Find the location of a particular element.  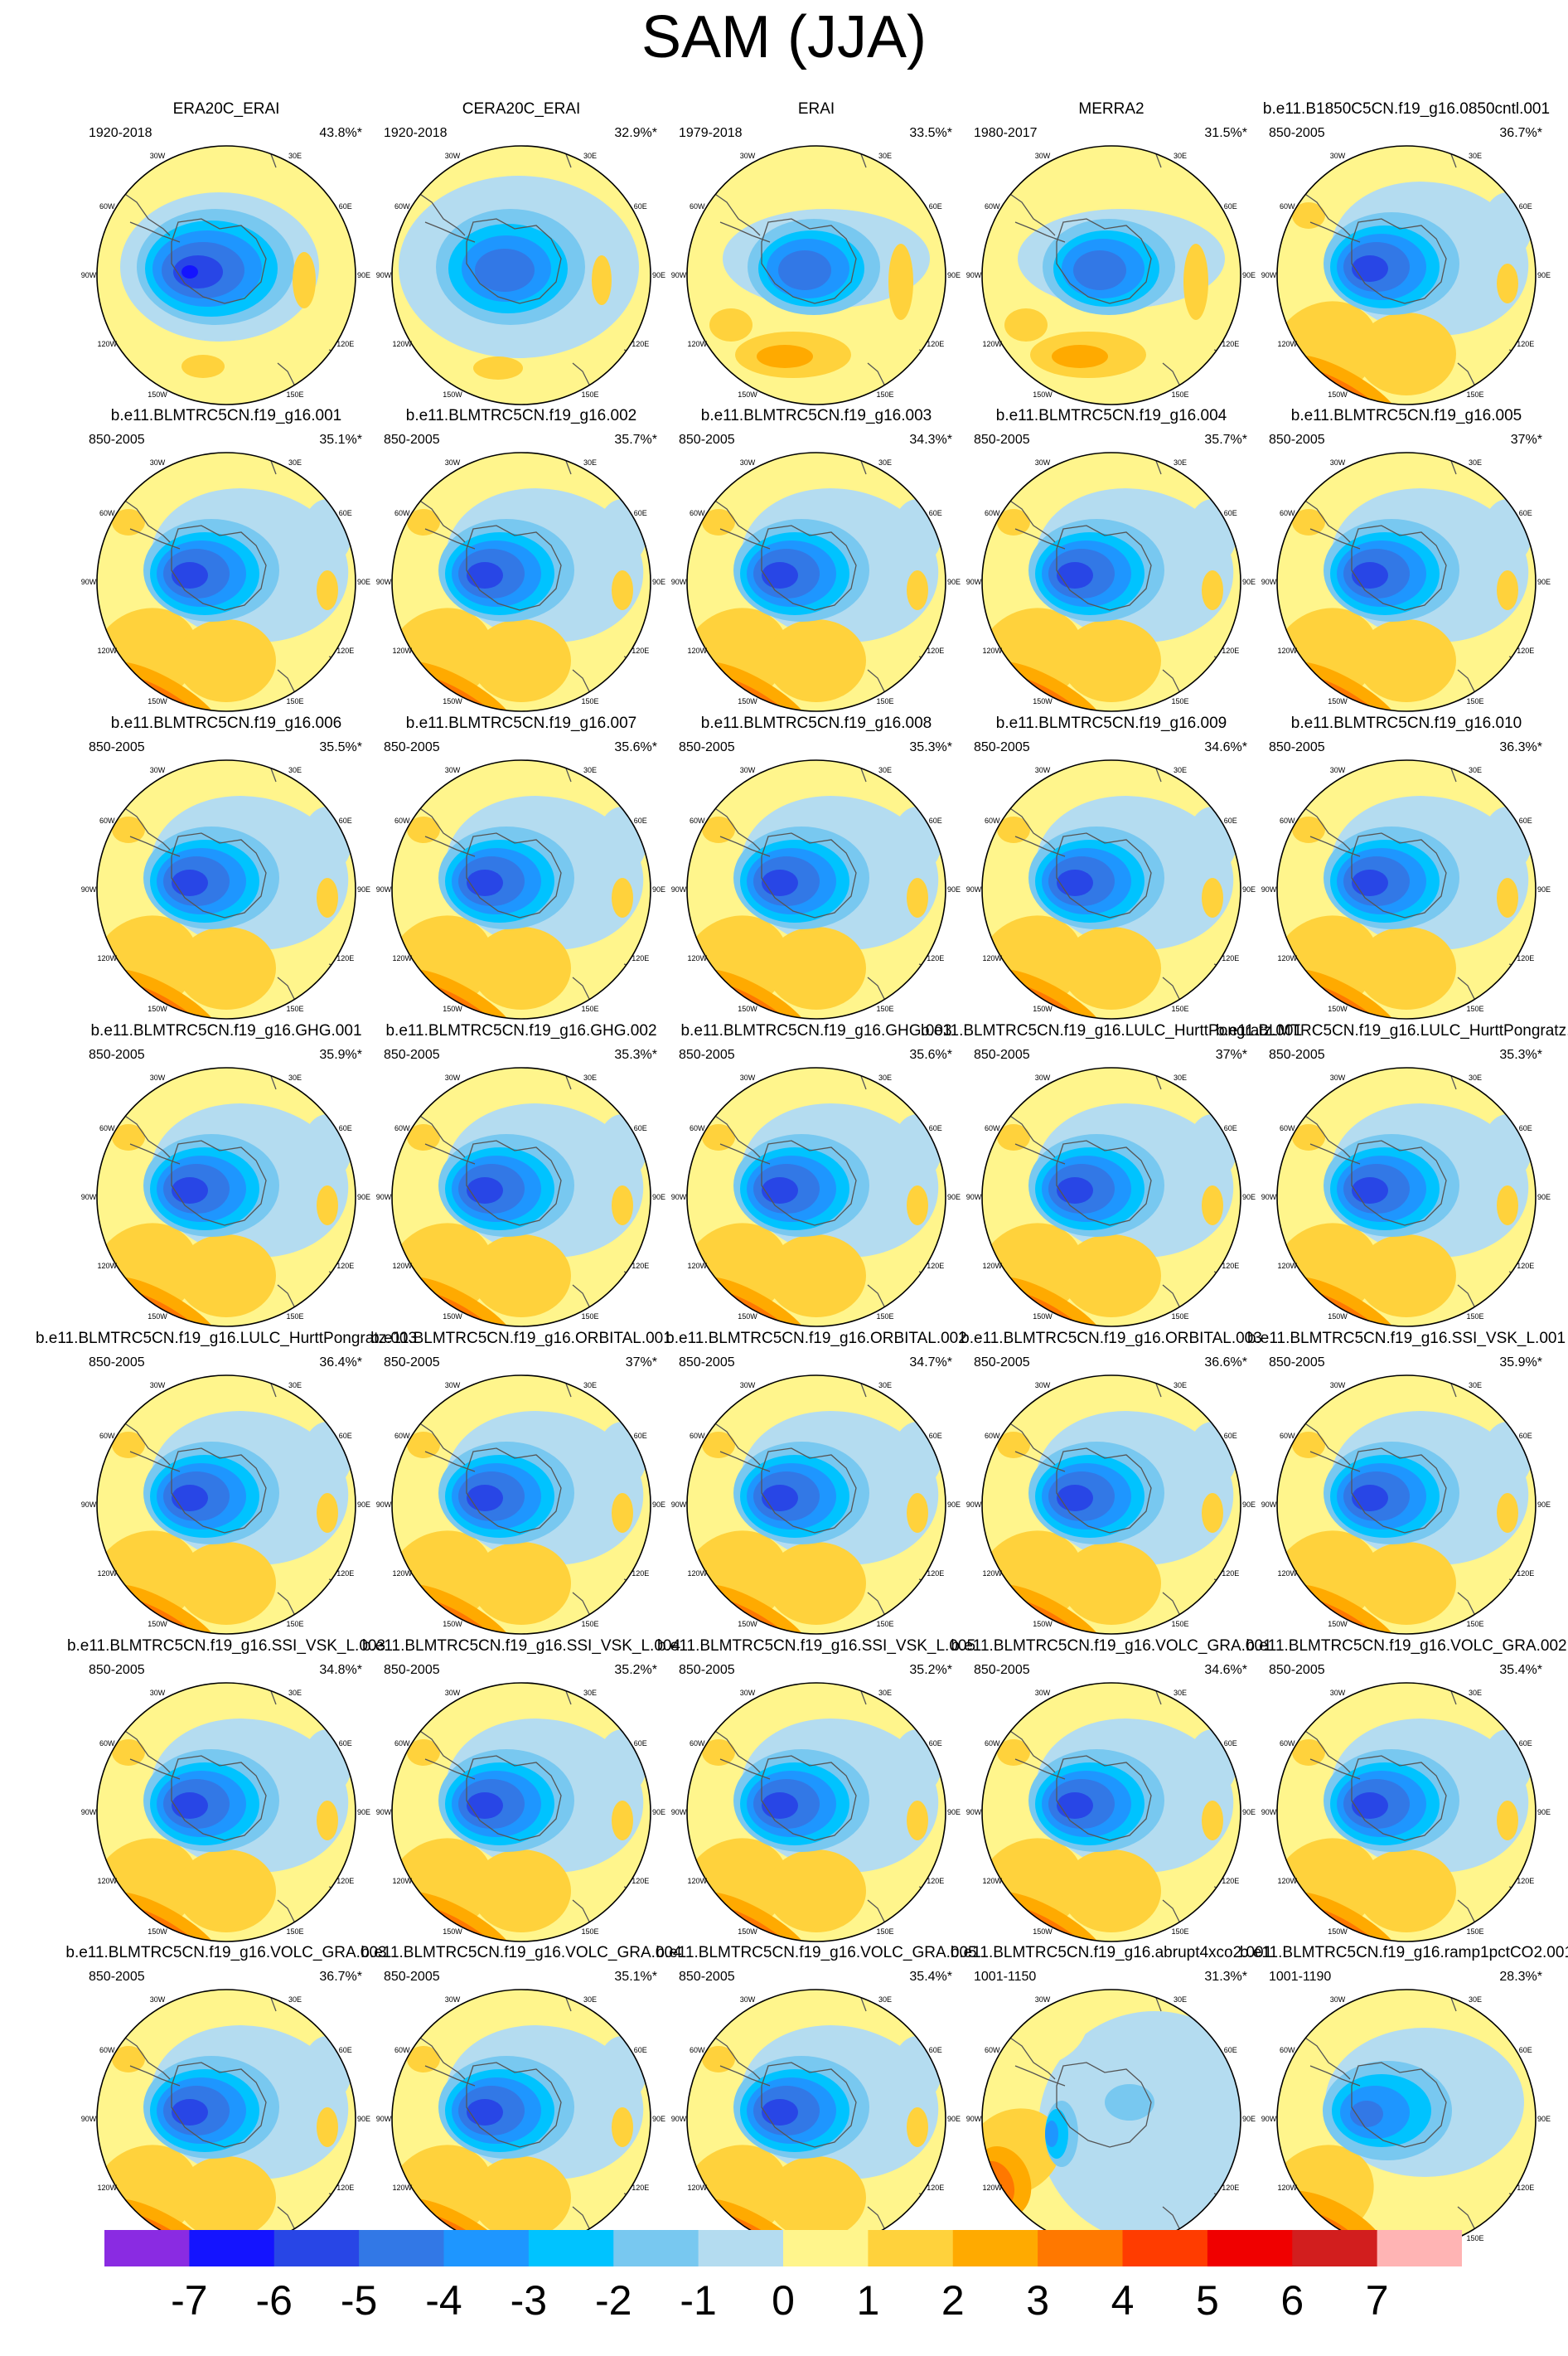

negative-half is located at coordinates (1139, 2127).